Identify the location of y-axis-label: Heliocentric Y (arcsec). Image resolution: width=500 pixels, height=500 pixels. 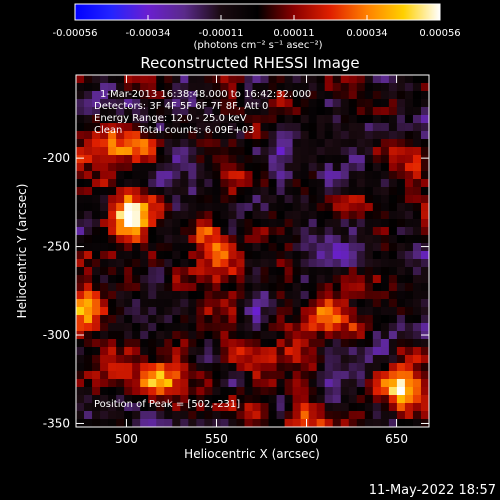
(22, 251).